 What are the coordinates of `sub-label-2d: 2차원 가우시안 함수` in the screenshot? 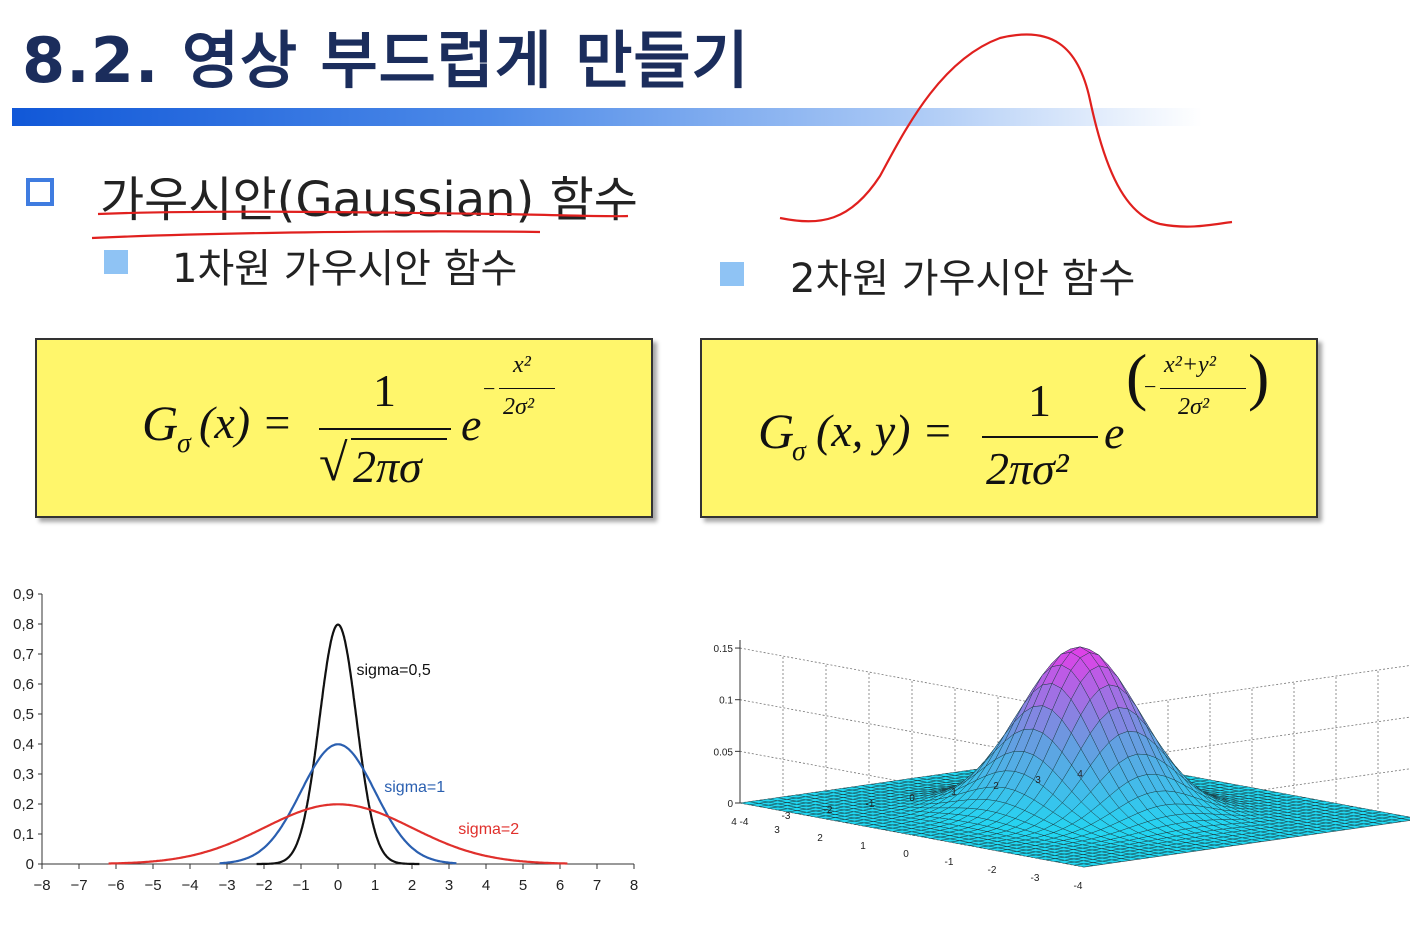 It's located at (963, 279).